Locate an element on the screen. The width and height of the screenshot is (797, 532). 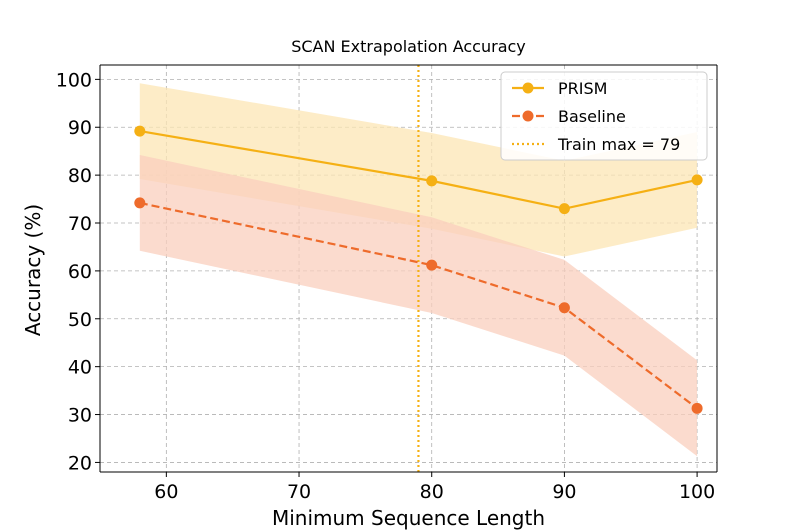
y-tick-label: 50 is located at coordinates (80, 320).